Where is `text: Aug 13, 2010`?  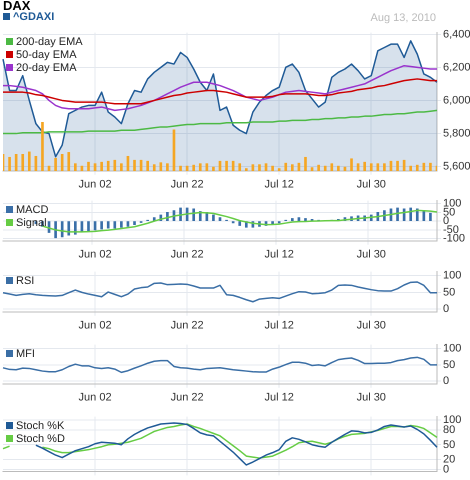
text: Aug 13, 2010 is located at coordinates (403, 18).